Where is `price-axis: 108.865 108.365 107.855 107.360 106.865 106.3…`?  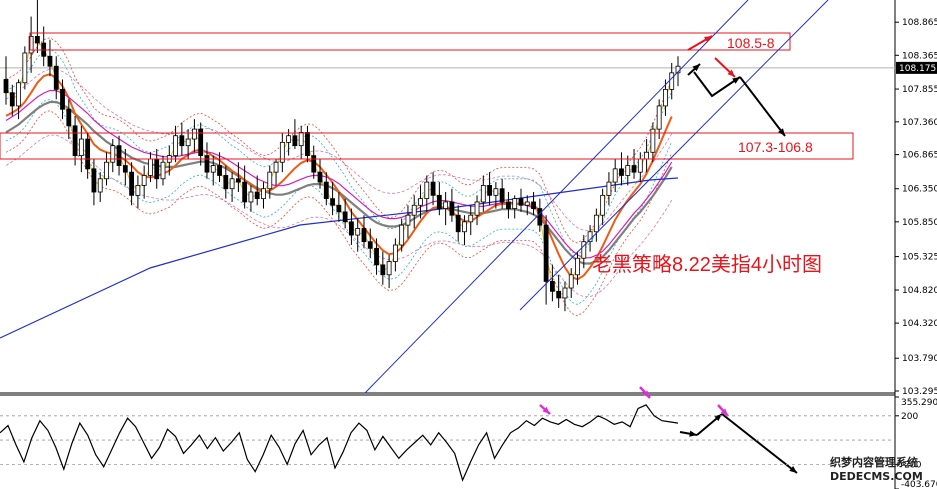
price-axis: 108.865 108.365 107.855 107.360 106.865 106.3… is located at coordinates (916, 207).